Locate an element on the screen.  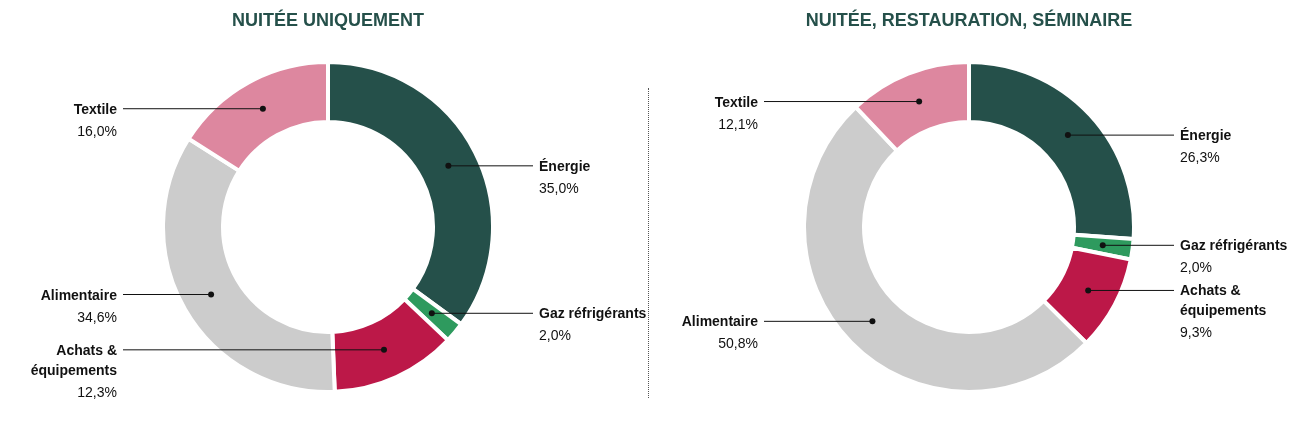
chart-title: NUITÉE, RESTAURATION, SÉMINAIRE is located at coordinates (969, 20).